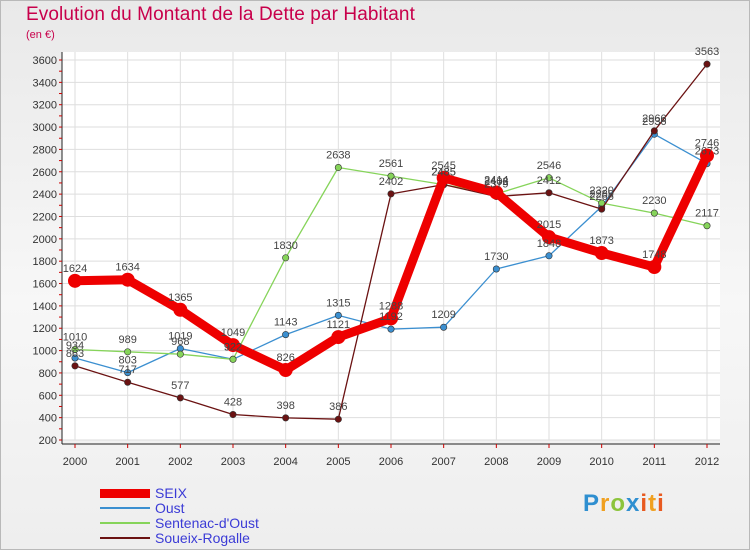  What do you see at coordinates (171, 493) in the screenshot?
I see `legend-label: SEIX` at bounding box center [171, 493].